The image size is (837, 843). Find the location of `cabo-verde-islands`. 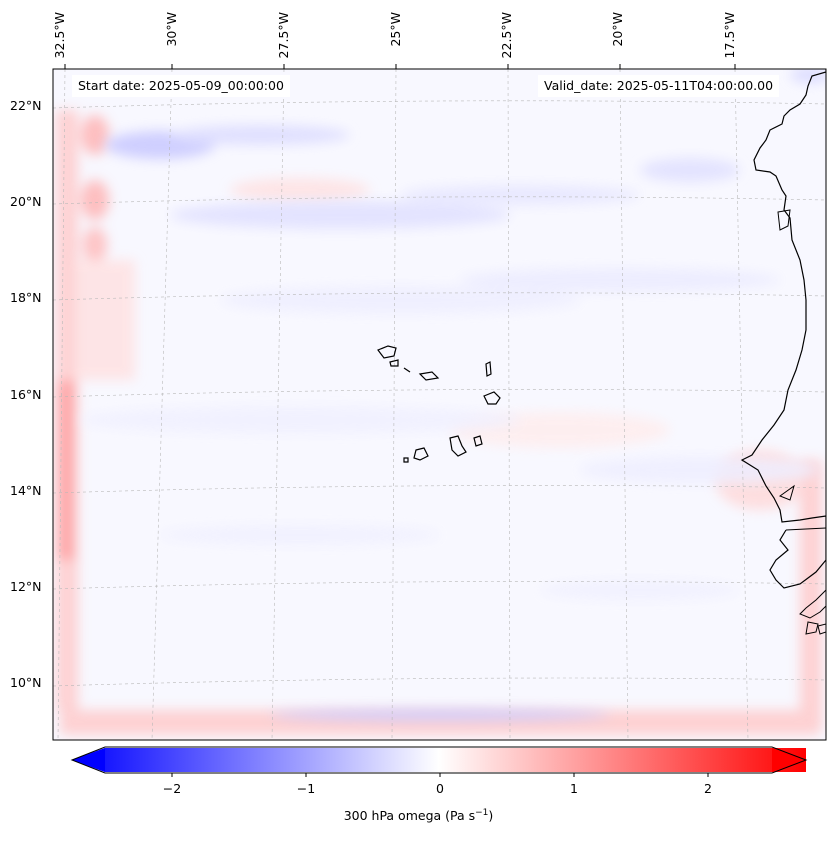

cabo-verde-islands is located at coordinates (439, 404).